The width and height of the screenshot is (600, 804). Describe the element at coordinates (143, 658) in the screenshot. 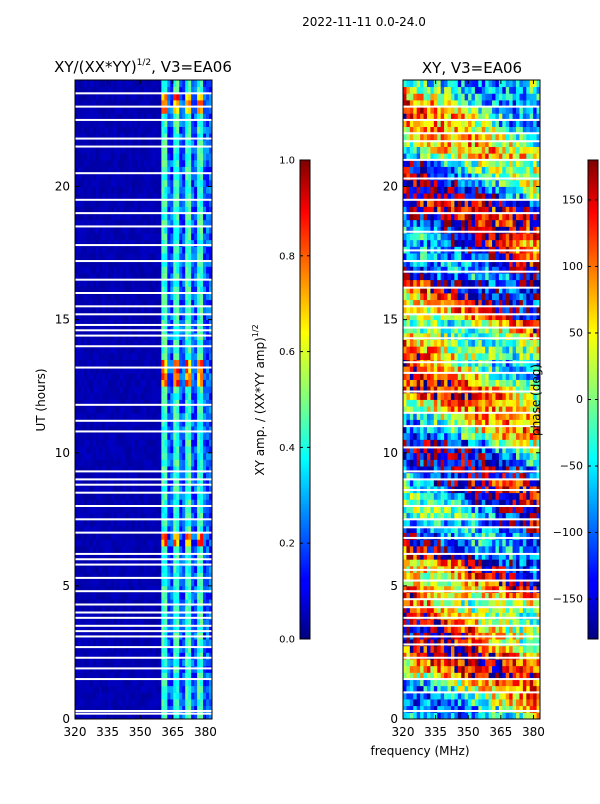

I see `flagged-gap` at that location.